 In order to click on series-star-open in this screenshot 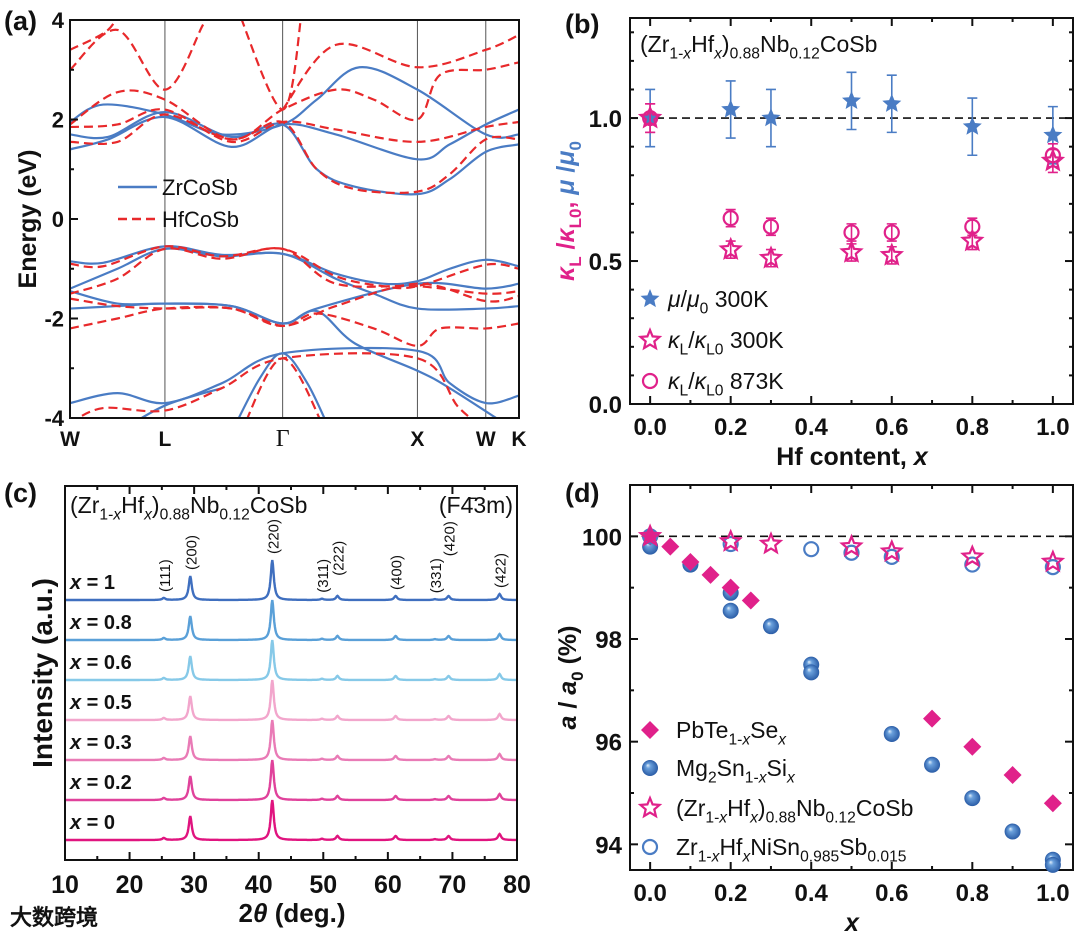, I will do `click(851, 548)`.